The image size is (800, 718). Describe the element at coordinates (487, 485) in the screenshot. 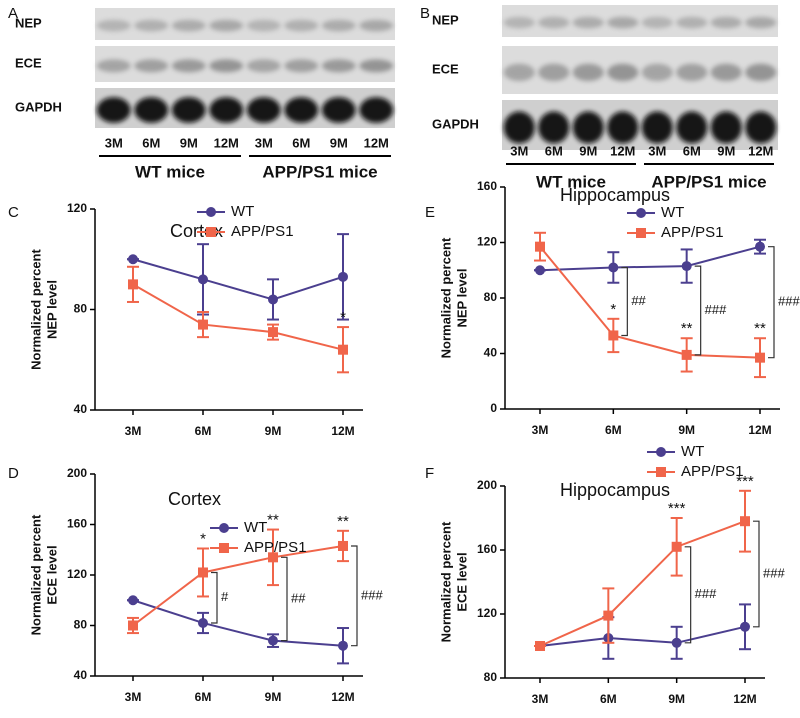

I see `y-tick-label: 200` at that location.